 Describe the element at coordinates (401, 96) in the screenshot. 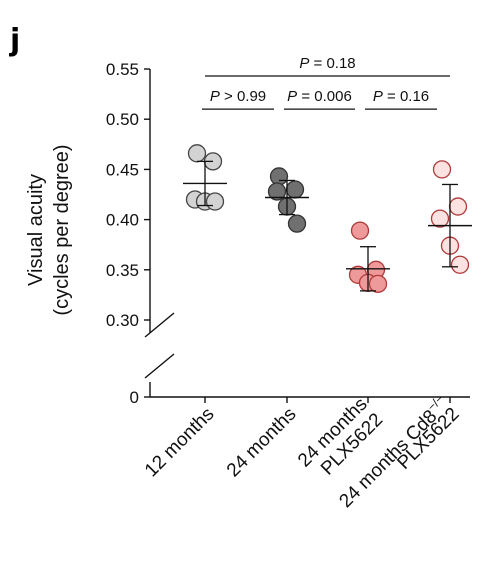

I see `p-value-label: P = 0.16` at that location.